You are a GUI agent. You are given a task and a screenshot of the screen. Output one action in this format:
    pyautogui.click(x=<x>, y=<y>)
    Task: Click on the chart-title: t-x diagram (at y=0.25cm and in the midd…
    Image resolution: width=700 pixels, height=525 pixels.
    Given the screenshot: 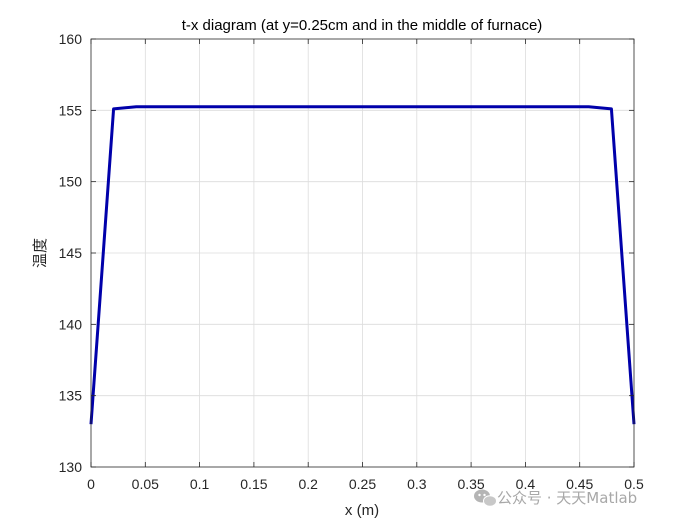 What is the action you would take?
    pyautogui.click(x=362, y=25)
    